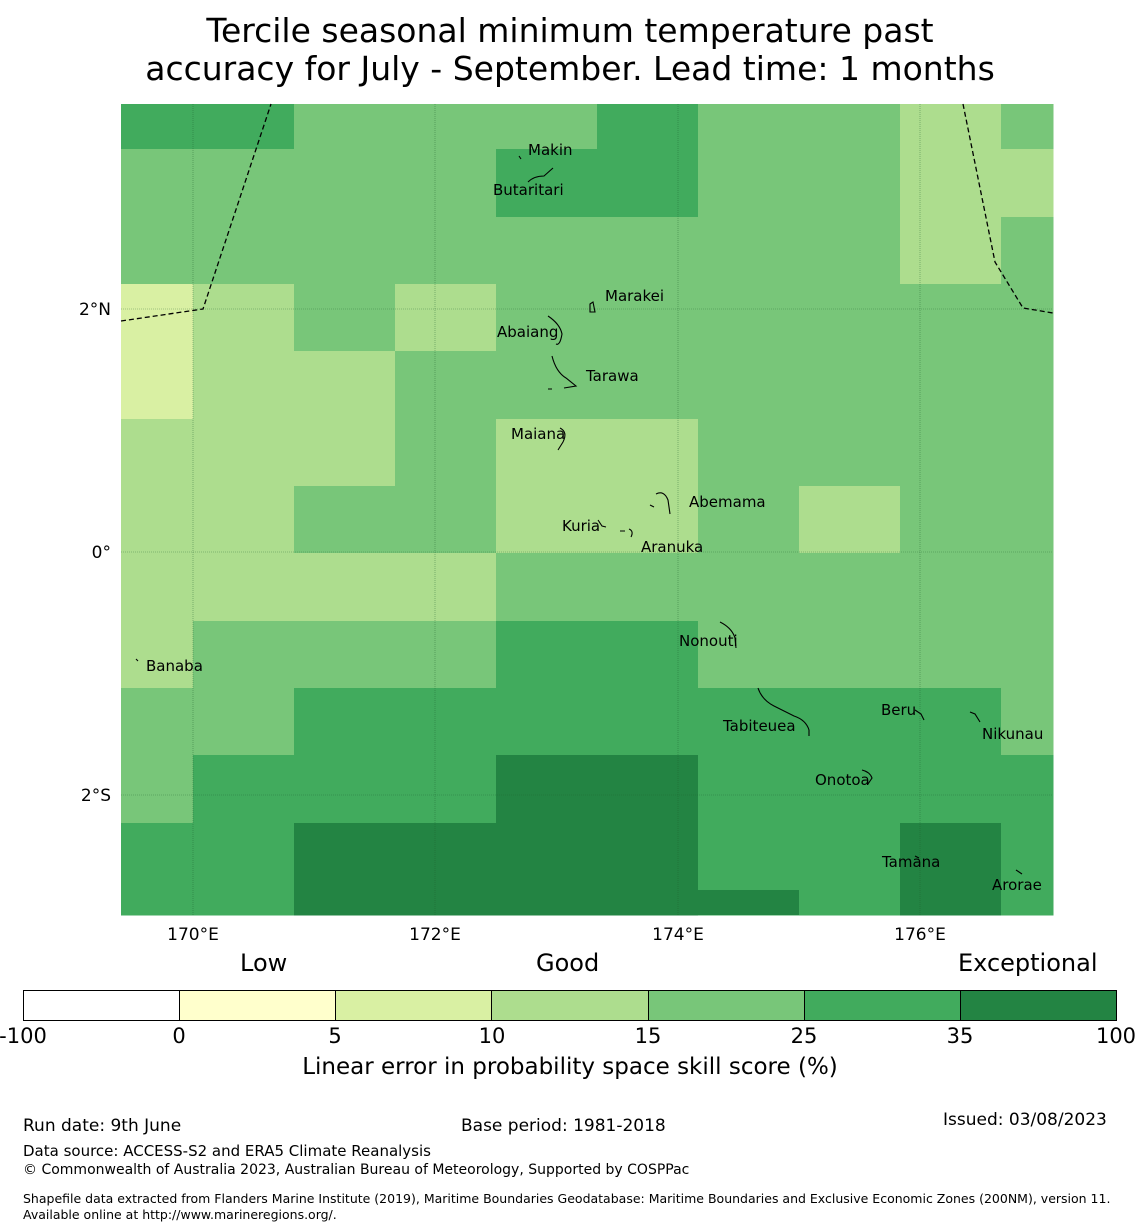 Image resolution: width=1140 pixels, height=1230 pixels. I want to click on eez-boundary-west, so click(196, 212).